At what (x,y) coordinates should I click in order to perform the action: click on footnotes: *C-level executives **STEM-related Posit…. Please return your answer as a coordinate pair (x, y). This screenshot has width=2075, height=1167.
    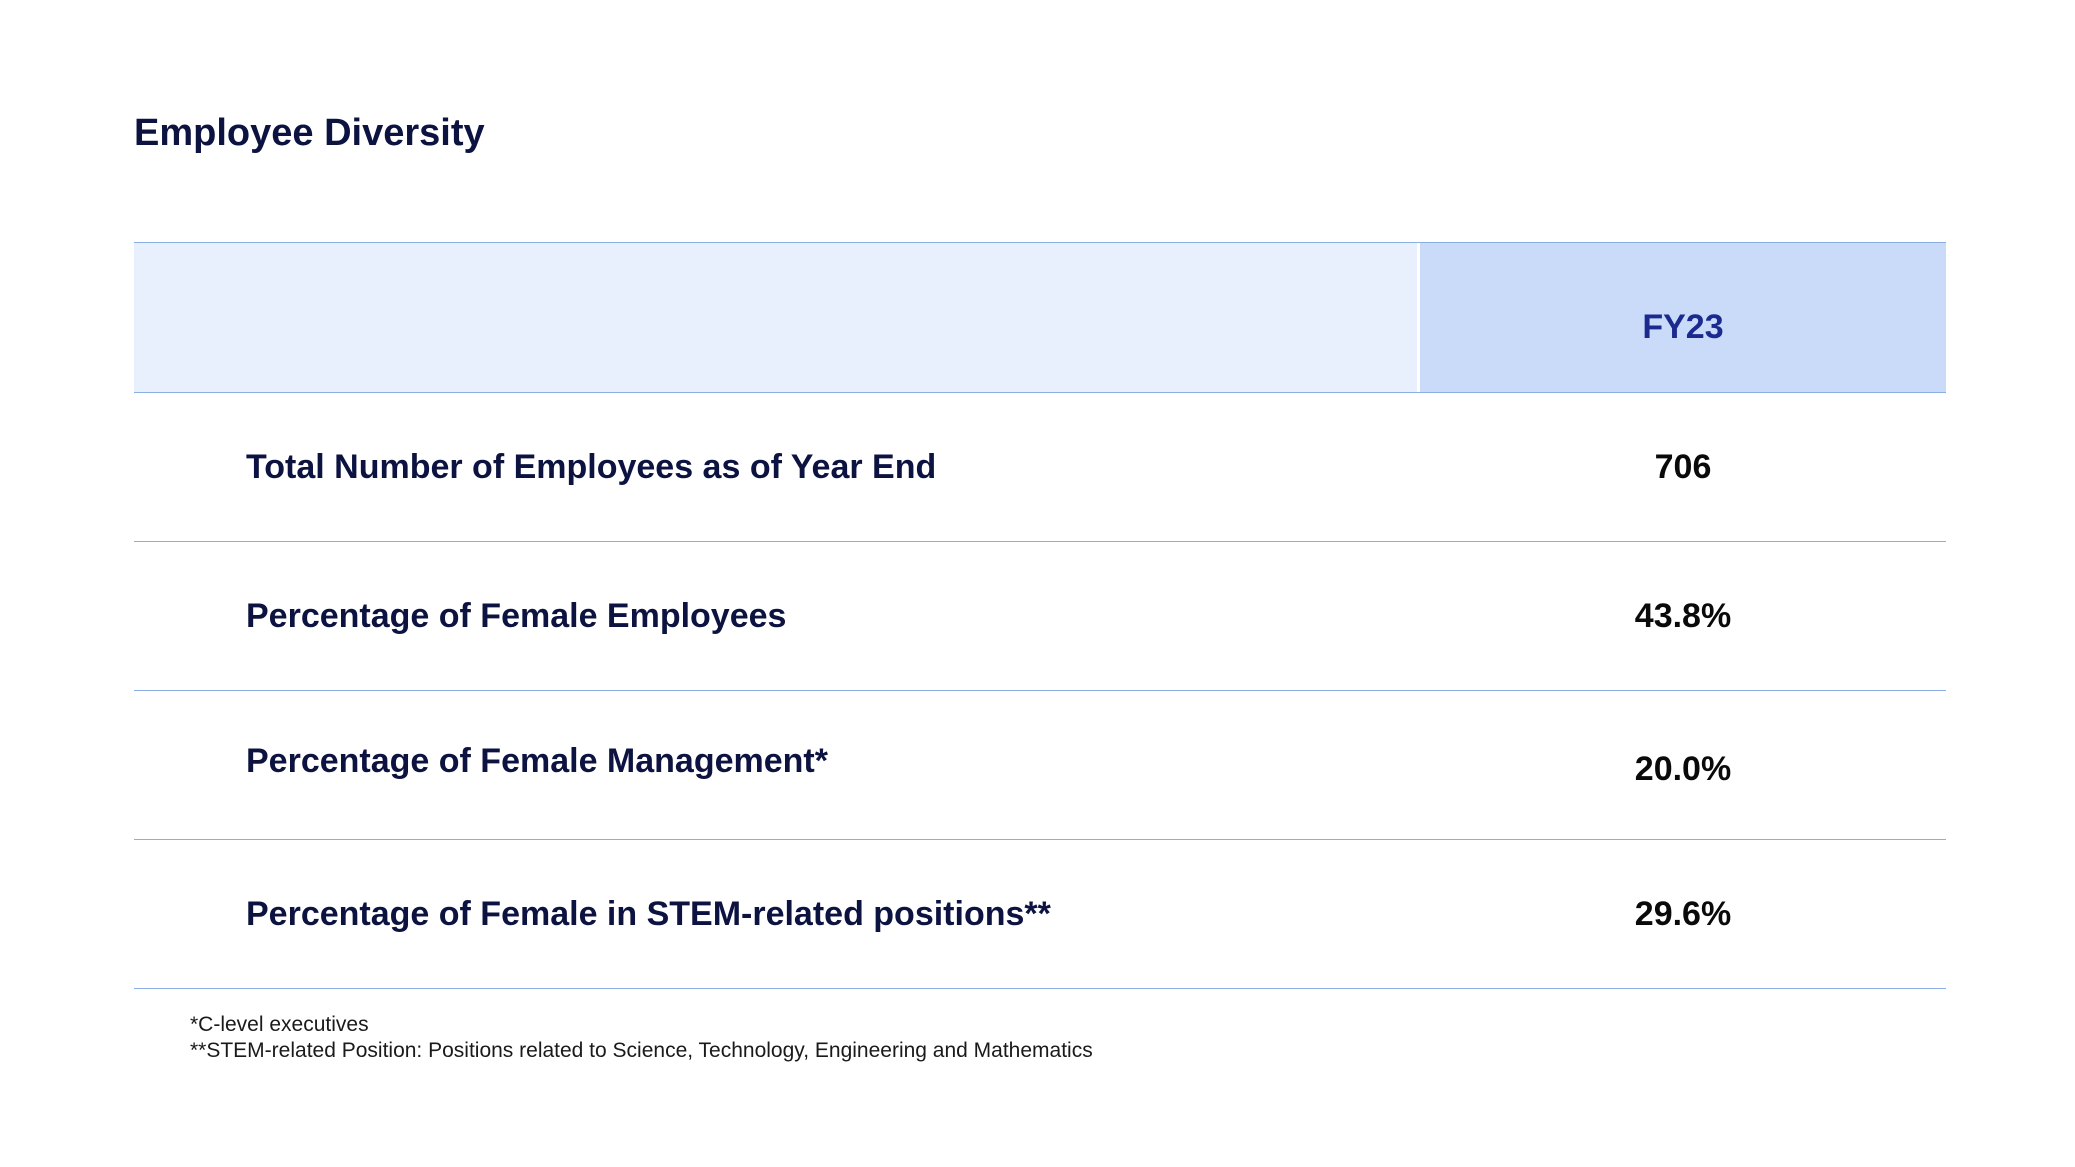
    Looking at the image, I should click on (641, 1038).